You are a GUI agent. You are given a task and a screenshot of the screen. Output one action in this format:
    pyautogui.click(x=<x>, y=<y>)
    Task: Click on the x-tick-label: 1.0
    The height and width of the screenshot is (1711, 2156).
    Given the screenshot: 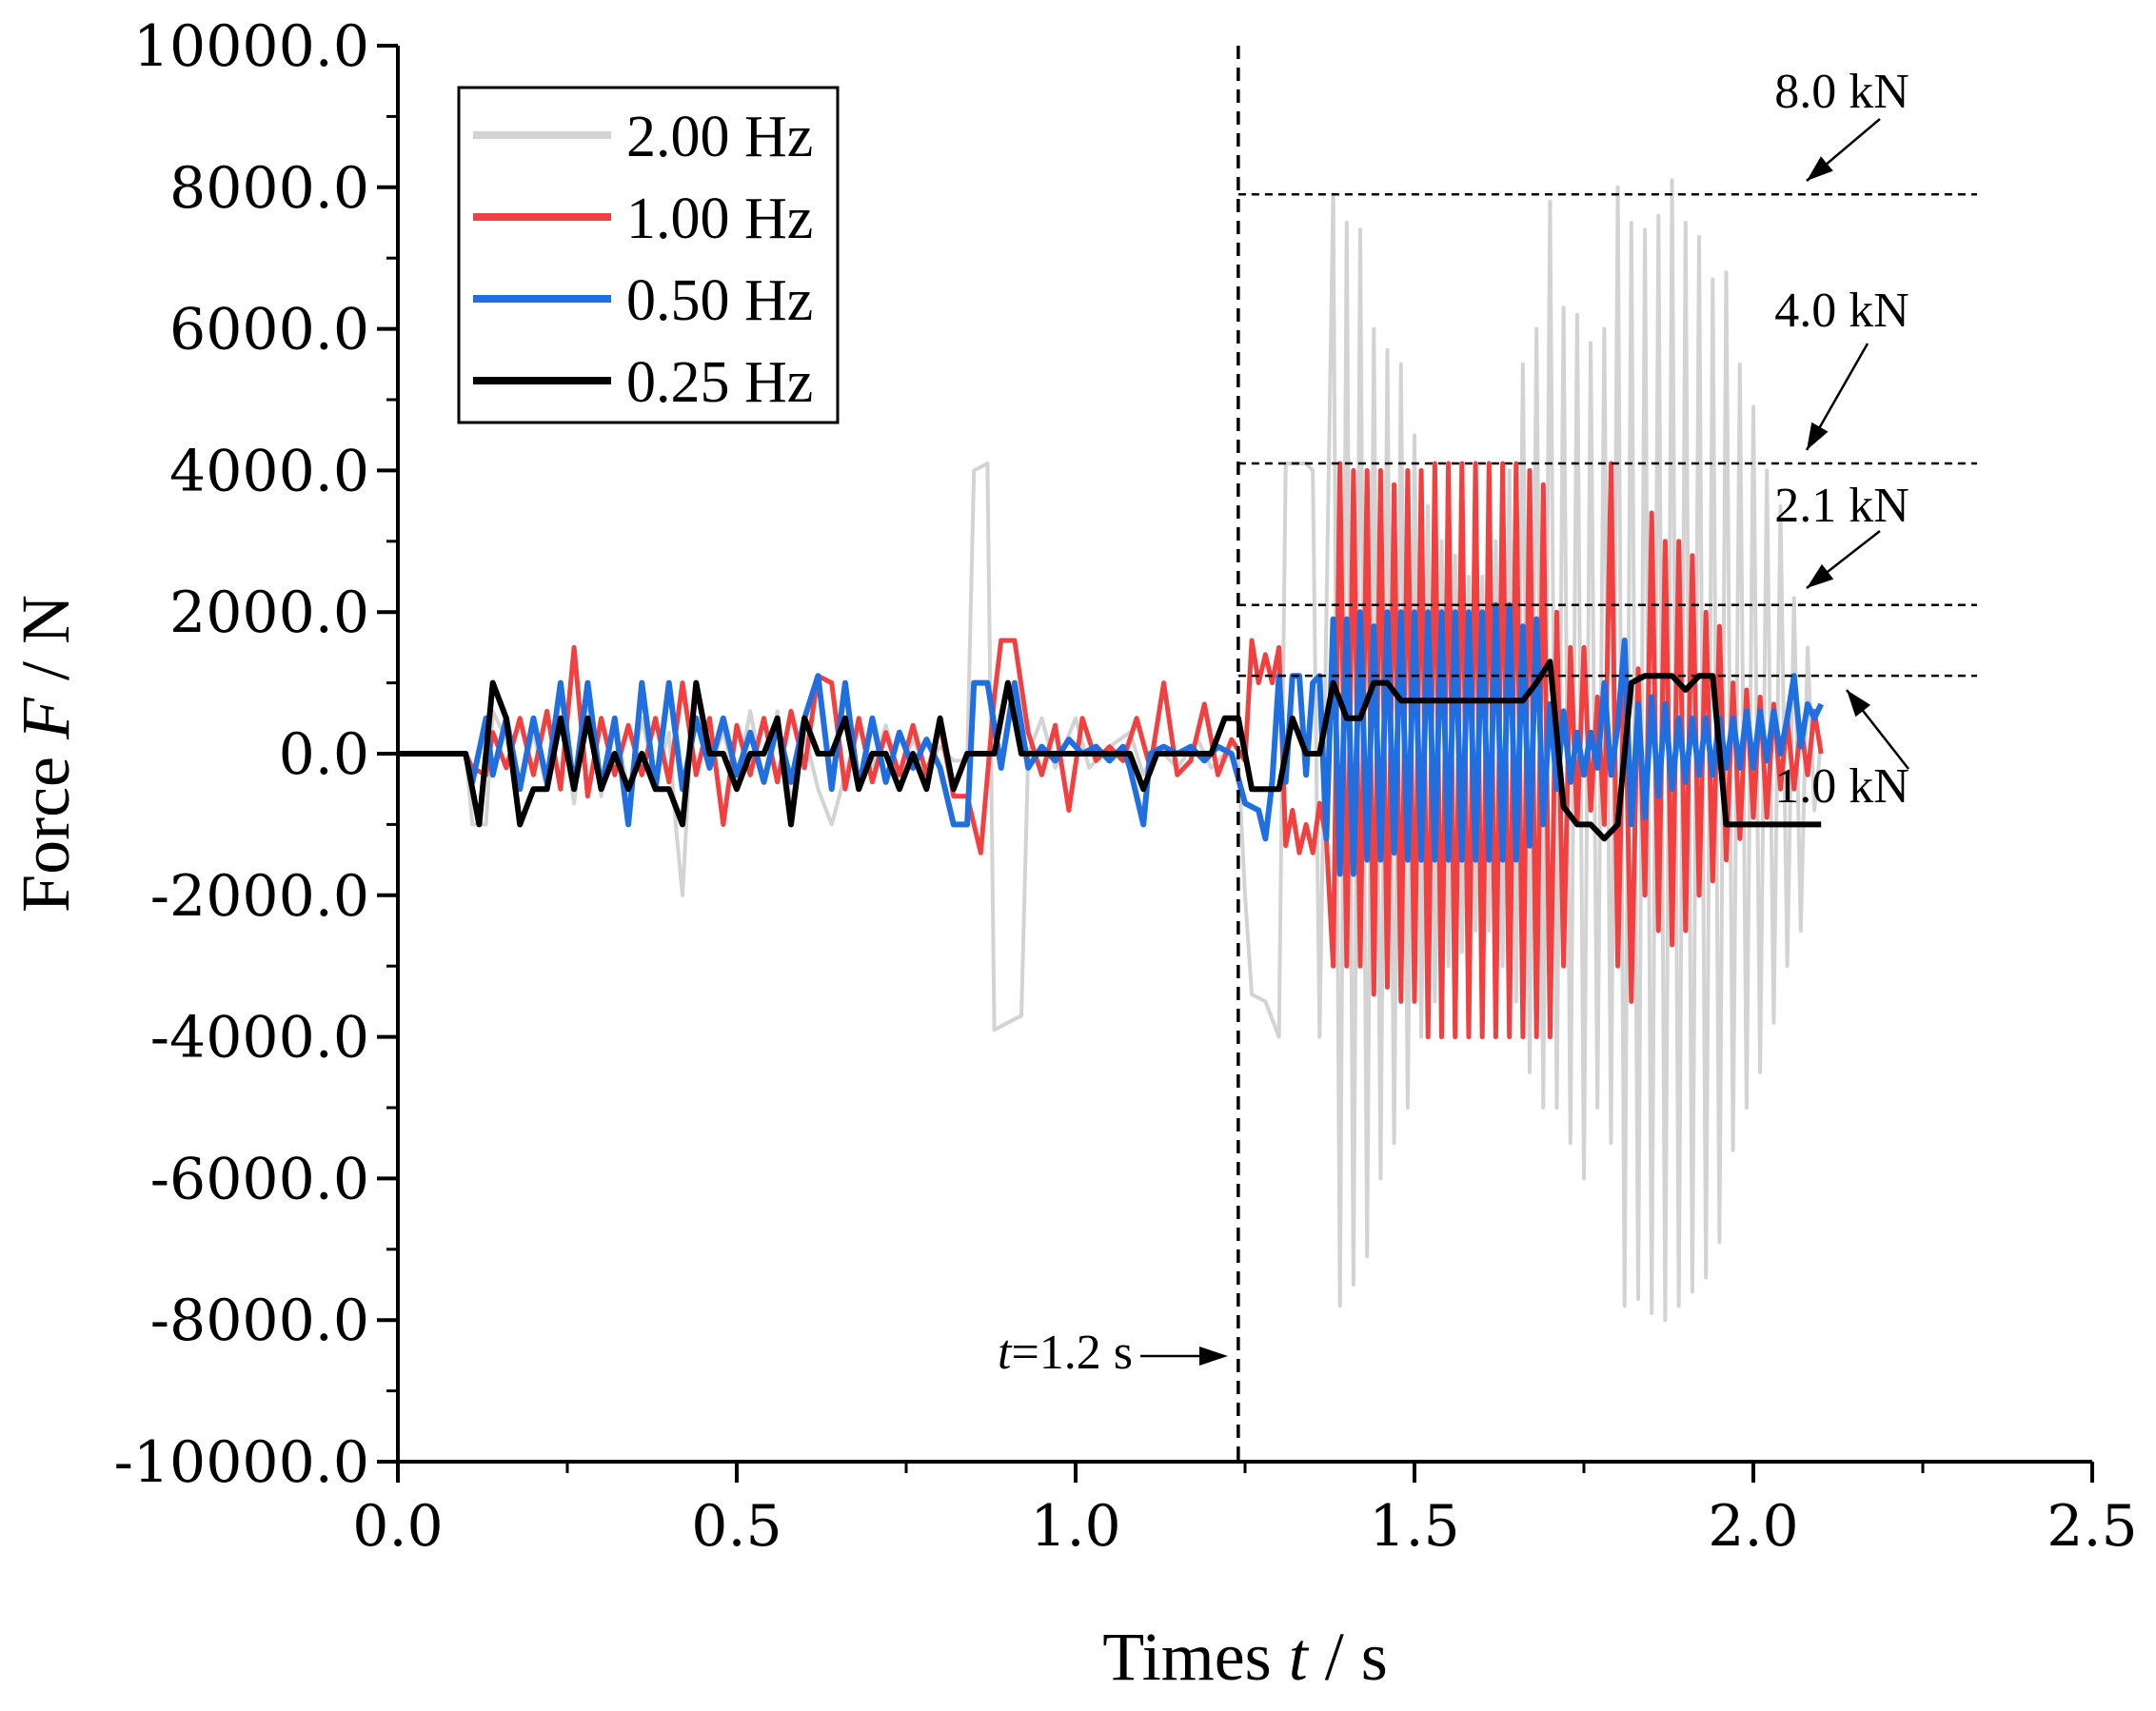 What is the action you would take?
    pyautogui.click(x=1075, y=1527)
    